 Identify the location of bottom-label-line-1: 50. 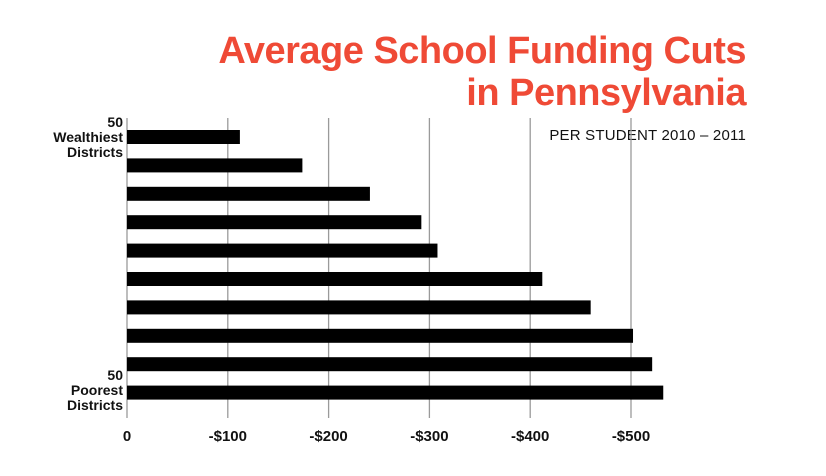
(115, 375).